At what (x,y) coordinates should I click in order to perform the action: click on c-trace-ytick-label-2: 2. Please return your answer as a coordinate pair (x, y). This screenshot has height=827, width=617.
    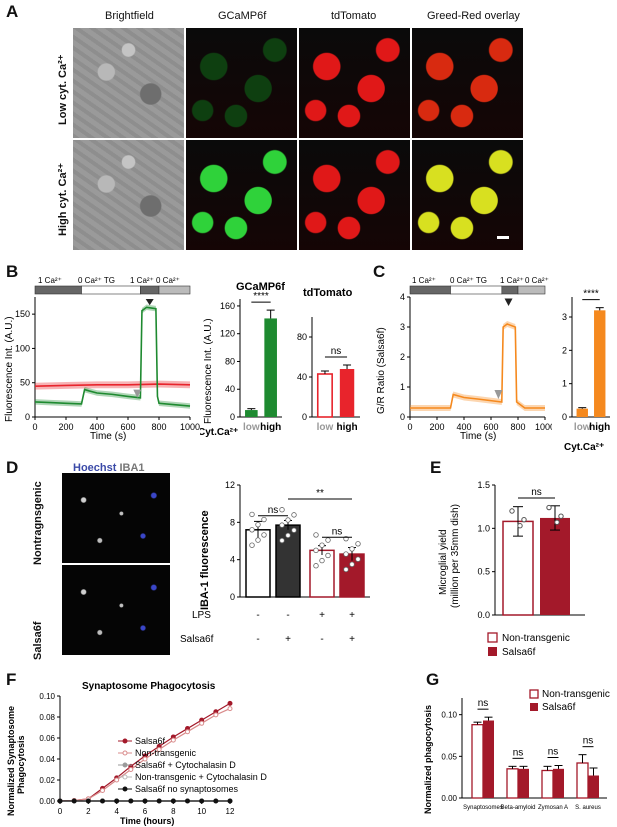
    Looking at the image, I should click on (402, 357).